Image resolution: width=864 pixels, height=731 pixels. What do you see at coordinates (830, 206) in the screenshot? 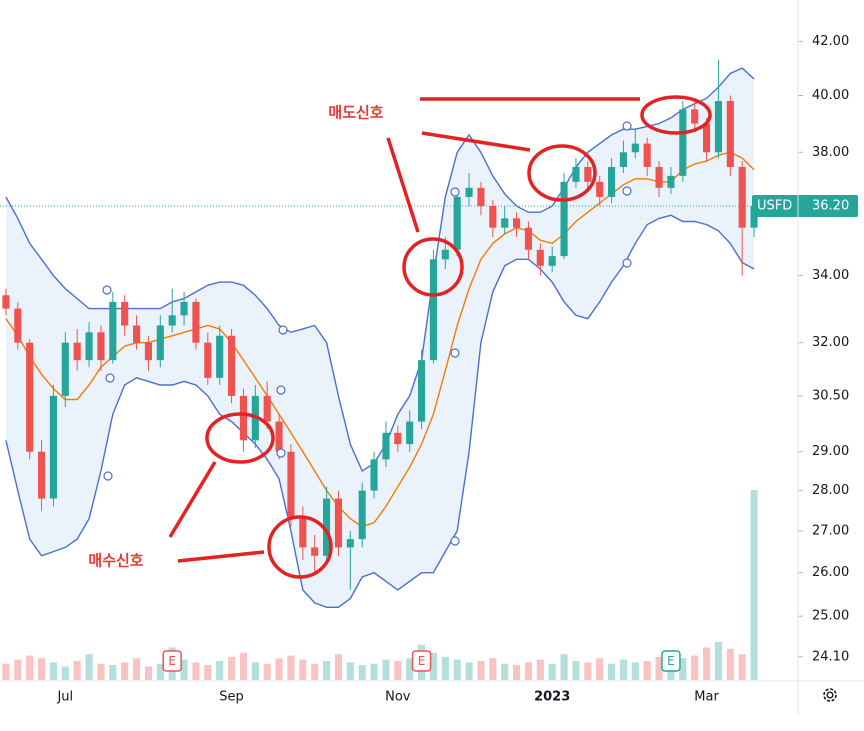
I see `price-label: 36.20` at bounding box center [830, 206].